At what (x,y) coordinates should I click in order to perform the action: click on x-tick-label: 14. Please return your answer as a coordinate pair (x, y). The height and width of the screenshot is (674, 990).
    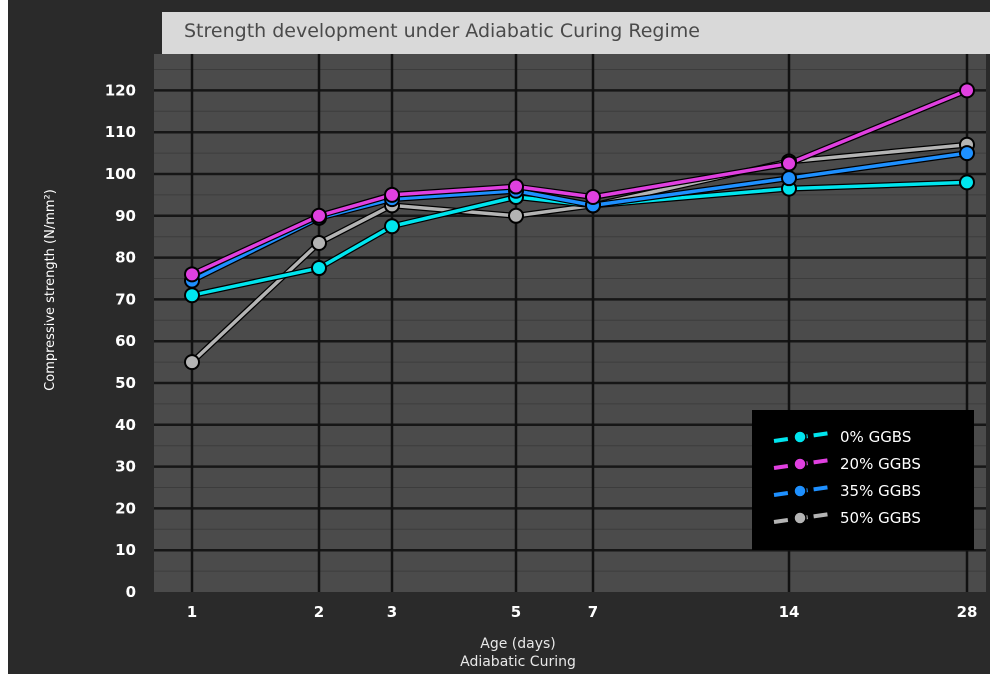
    Looking at the image, I should click on (789, 612).